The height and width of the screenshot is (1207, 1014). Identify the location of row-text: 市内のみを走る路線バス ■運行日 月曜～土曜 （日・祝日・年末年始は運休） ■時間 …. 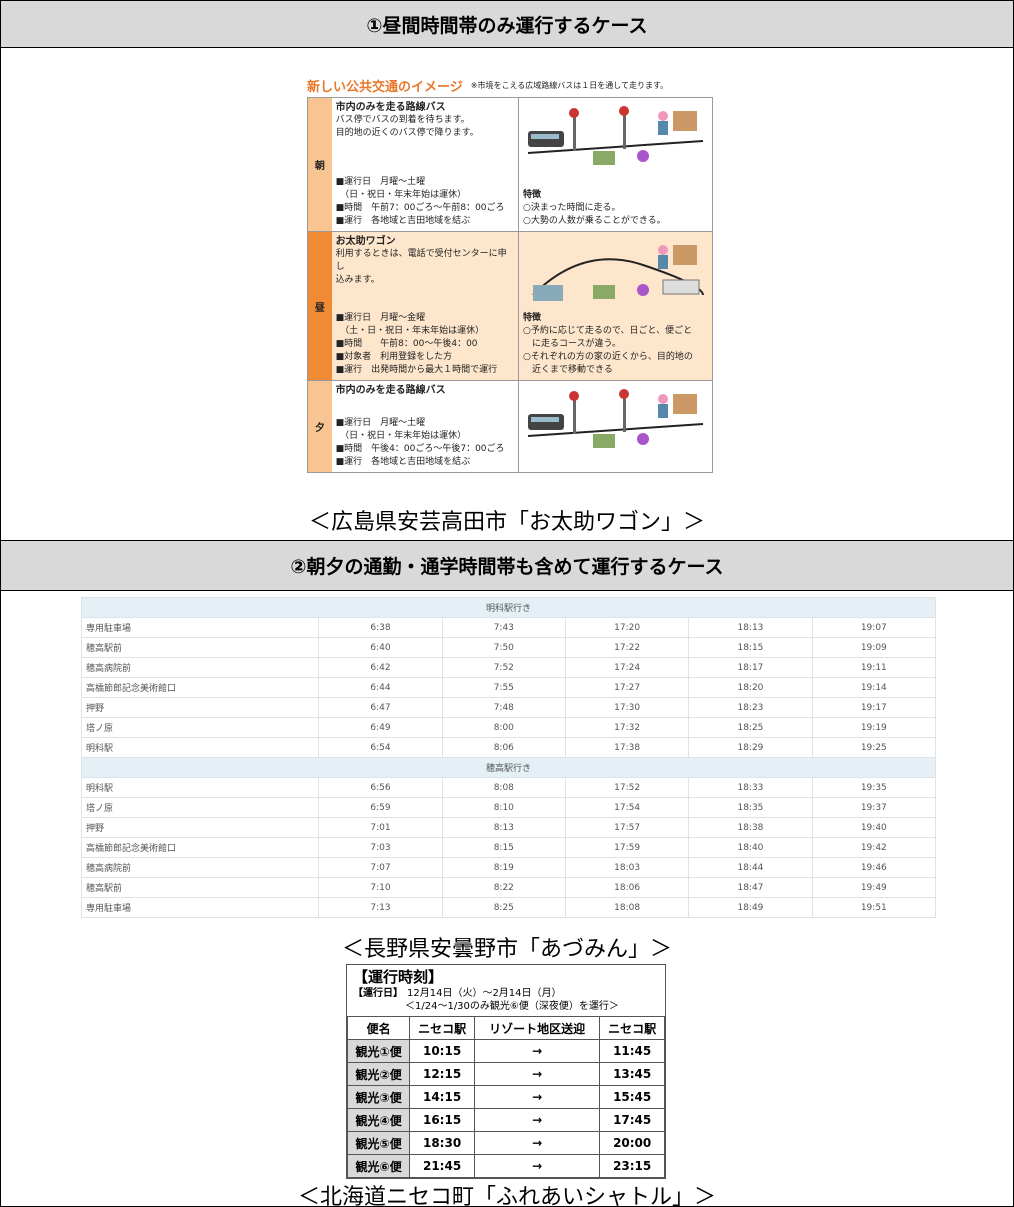
(425, 426).